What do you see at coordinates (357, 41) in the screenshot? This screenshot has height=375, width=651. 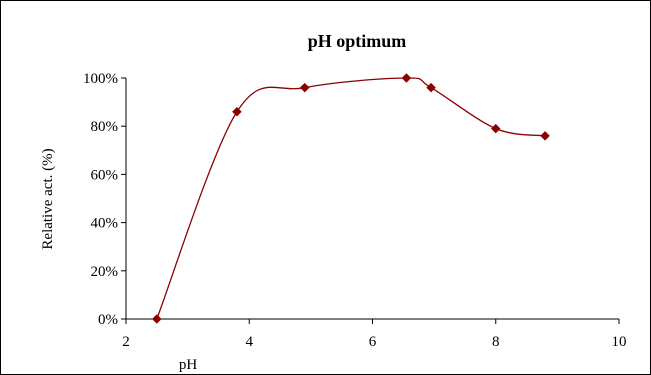 I see `chart-title: pH optimum` at bounding box center [357, 41].